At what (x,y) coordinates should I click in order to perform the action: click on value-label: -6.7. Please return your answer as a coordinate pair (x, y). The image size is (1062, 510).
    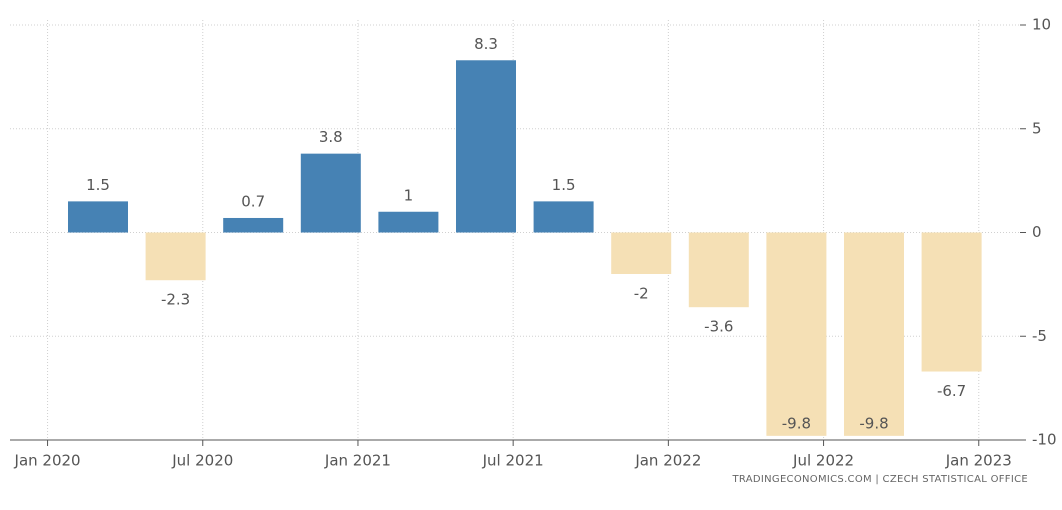
    Looking at the image, I should click on (951, 391).